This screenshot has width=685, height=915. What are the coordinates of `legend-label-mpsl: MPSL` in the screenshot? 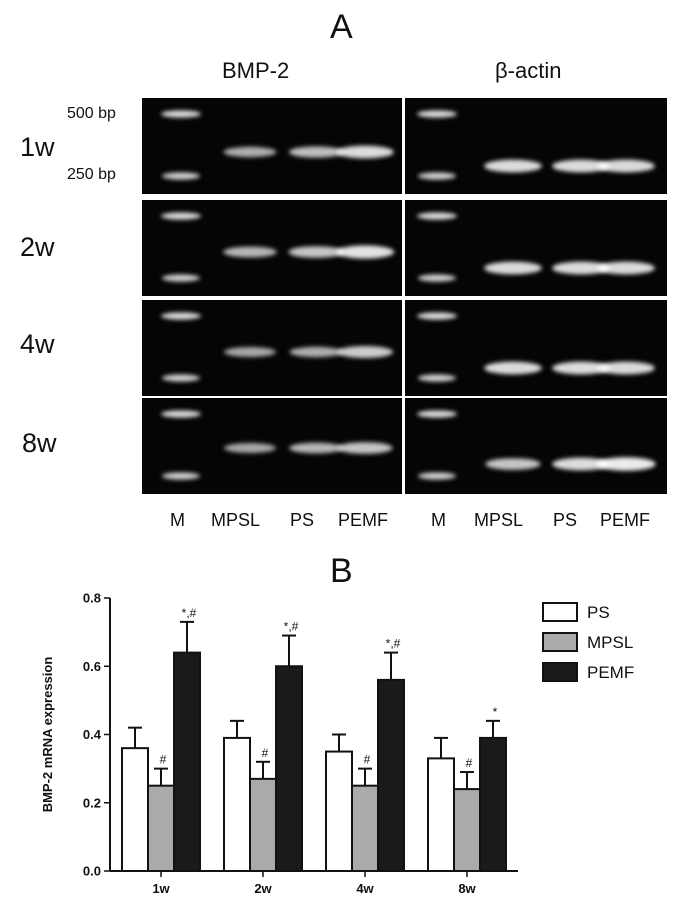 It's located at (610, 642).